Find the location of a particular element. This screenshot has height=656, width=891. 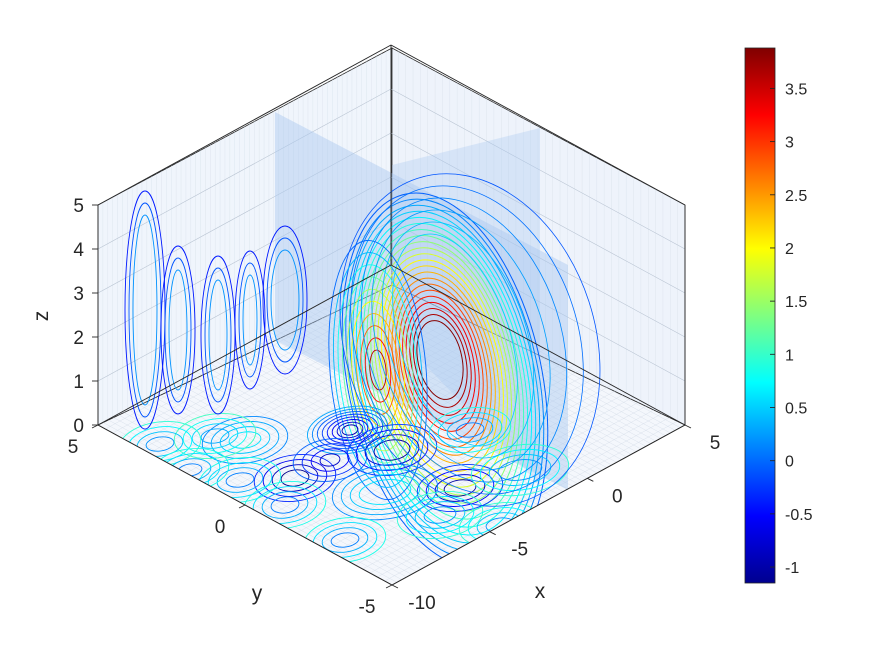

z-tick-label: 5 is located at coordinates (78, 206).